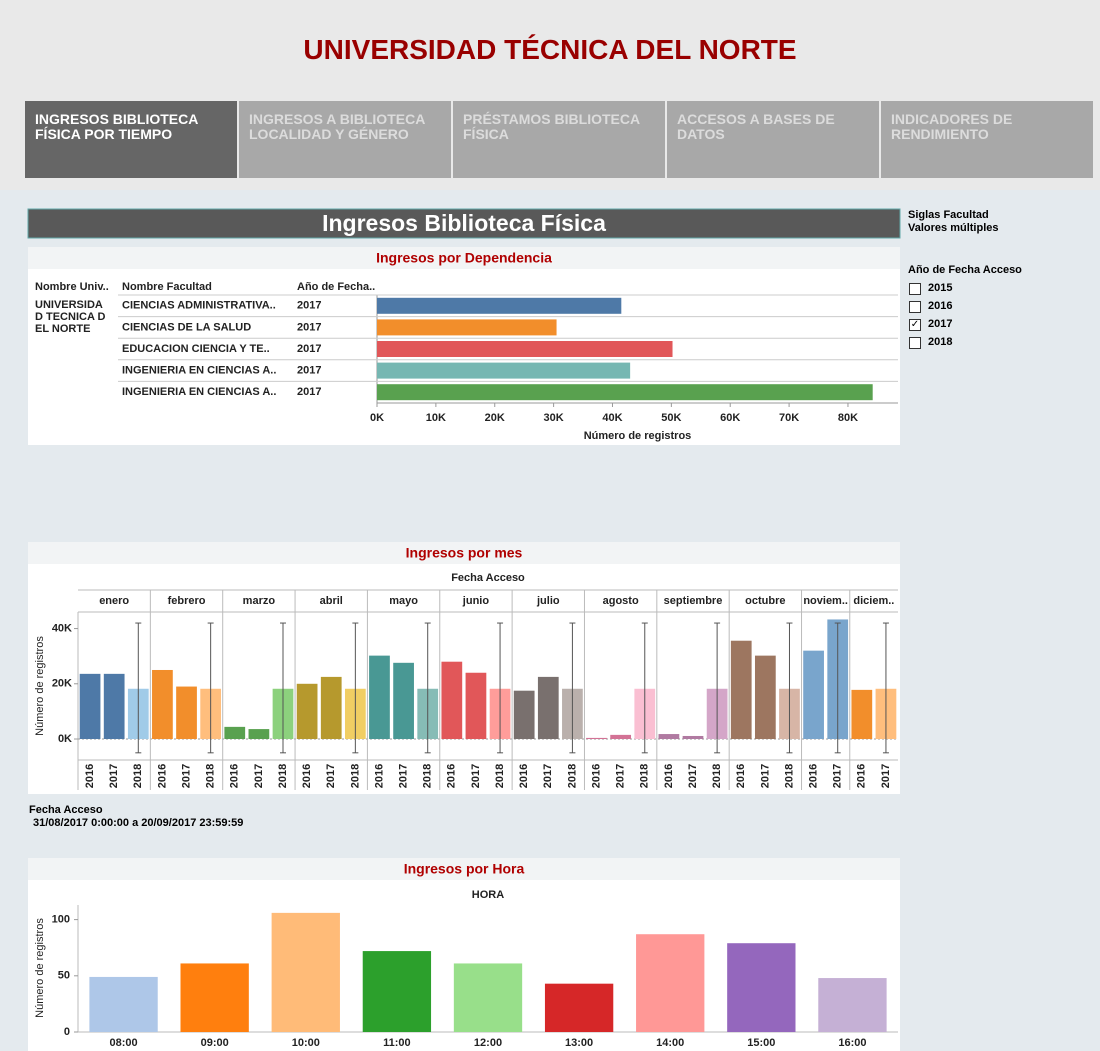 The width and height of the screenshot is (1100, 1051). Describe the element at coordinates (131, 139) in the screenshot. I see `tab: INGRESOS BIBLIOTECA FÍSICA POR TIEMPO` at that location.